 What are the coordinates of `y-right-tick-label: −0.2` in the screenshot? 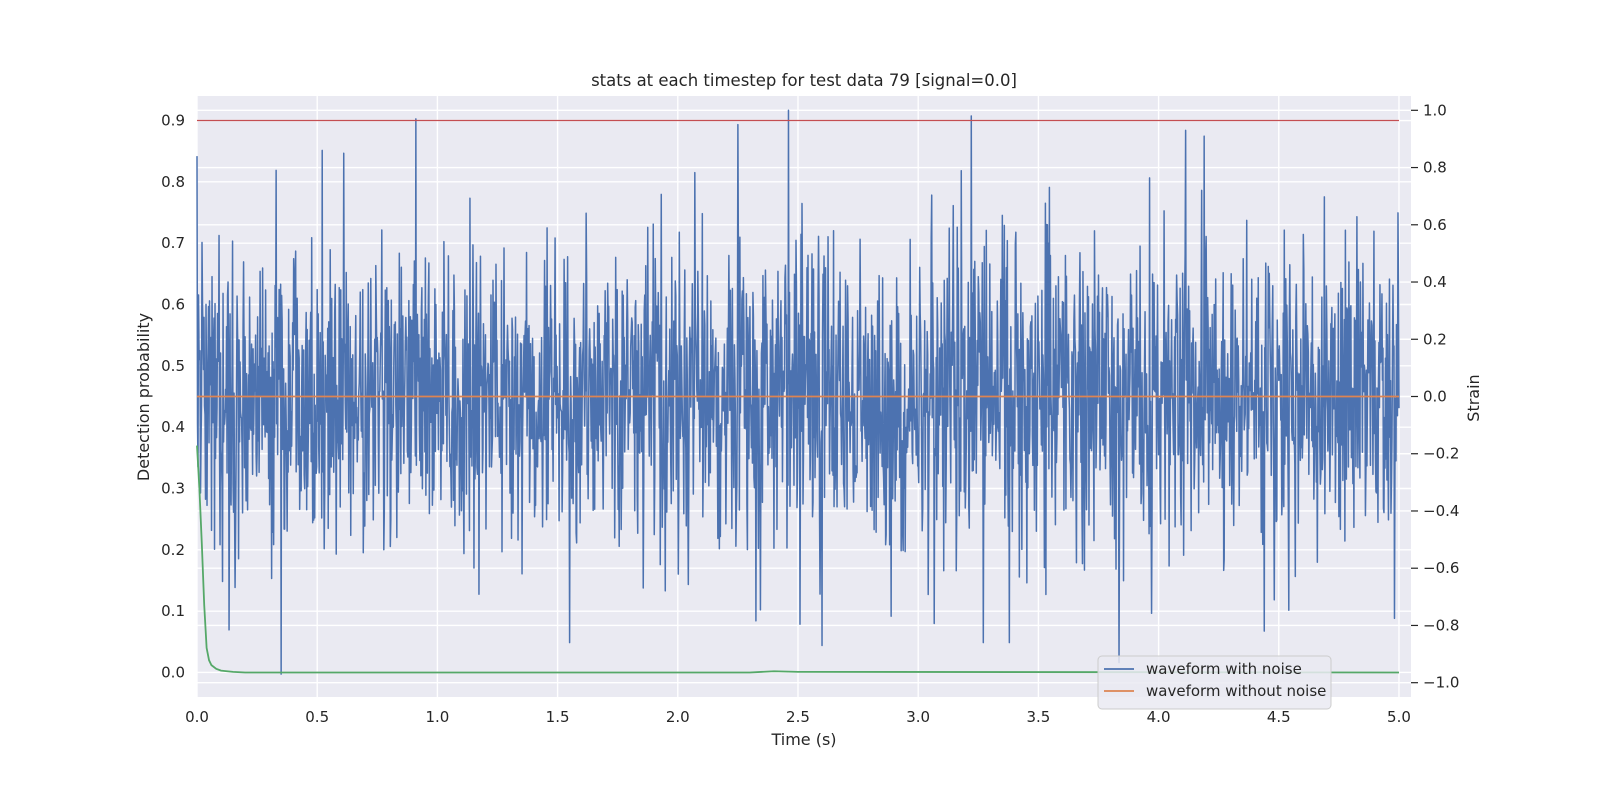 It's located at (1441, 454).